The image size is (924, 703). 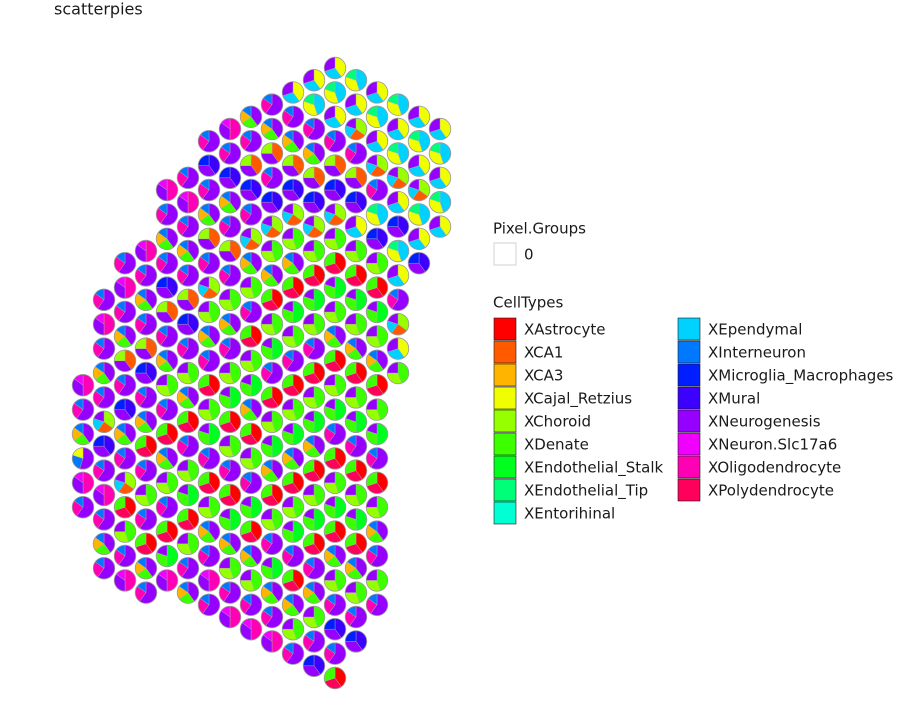 I want to click on legend-label: XPolydendrocyte, so click(x=771, y=491).